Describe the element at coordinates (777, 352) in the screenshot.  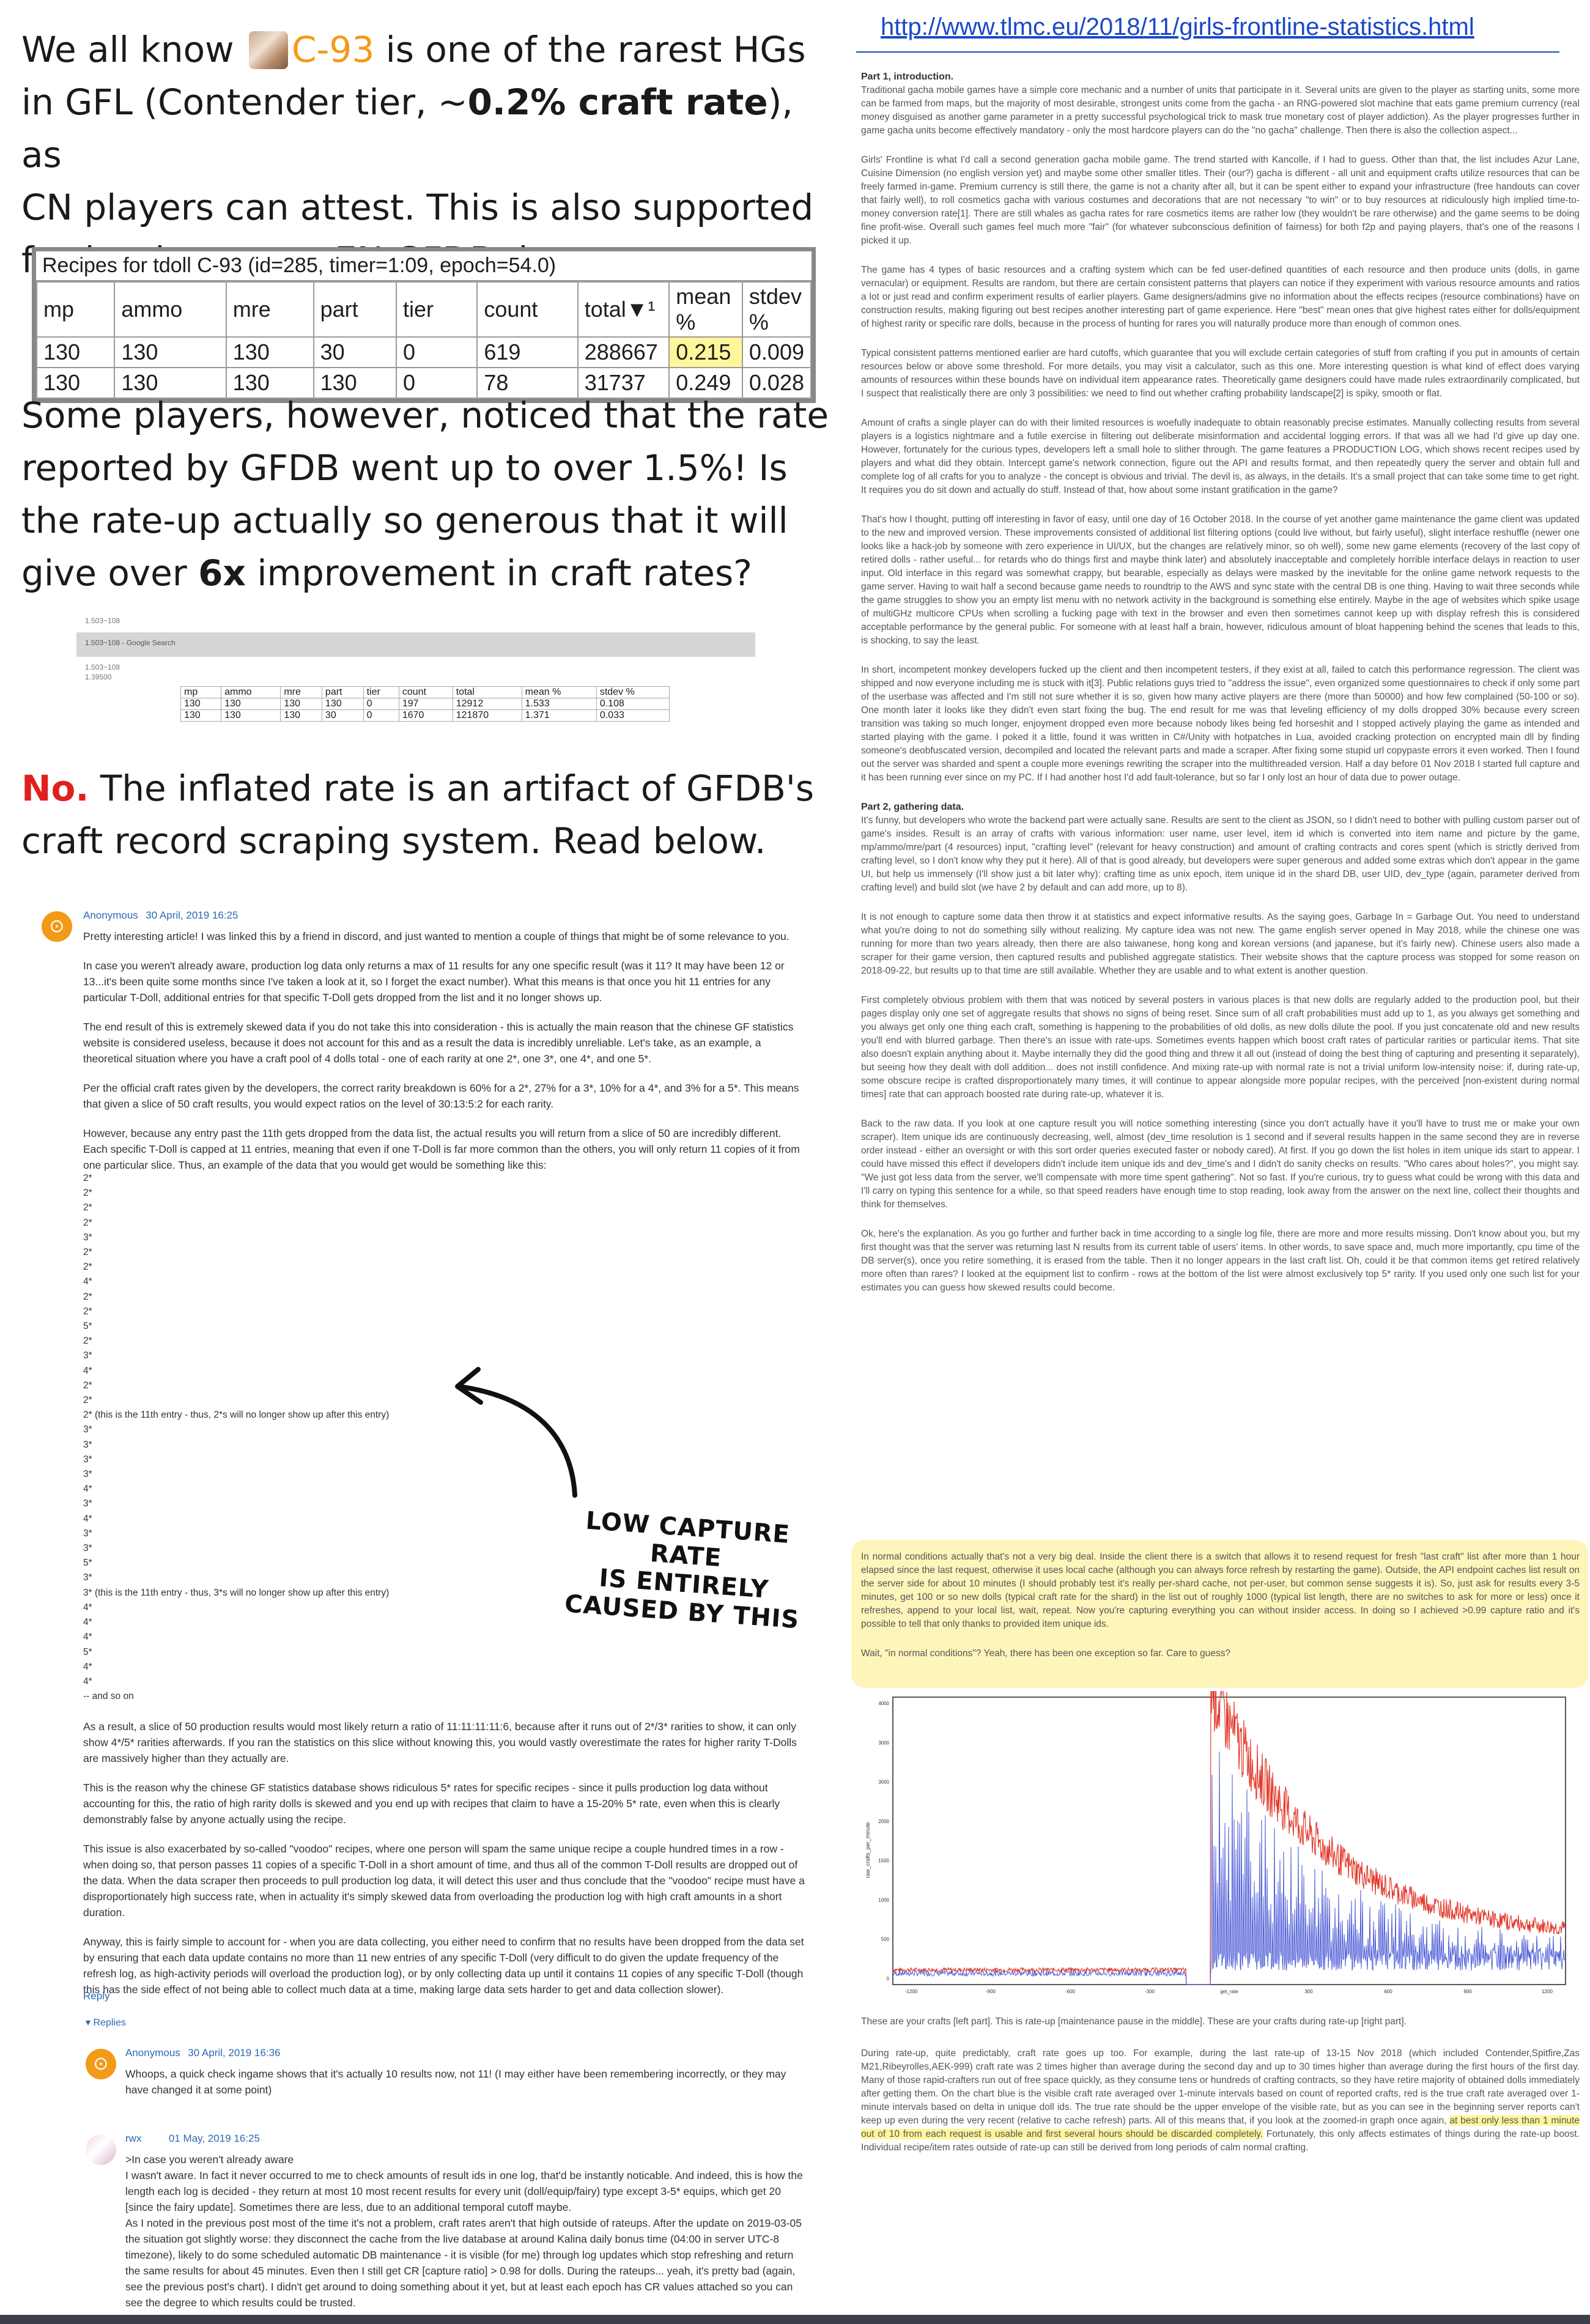
I see `table-cell: 0.009` at that location.